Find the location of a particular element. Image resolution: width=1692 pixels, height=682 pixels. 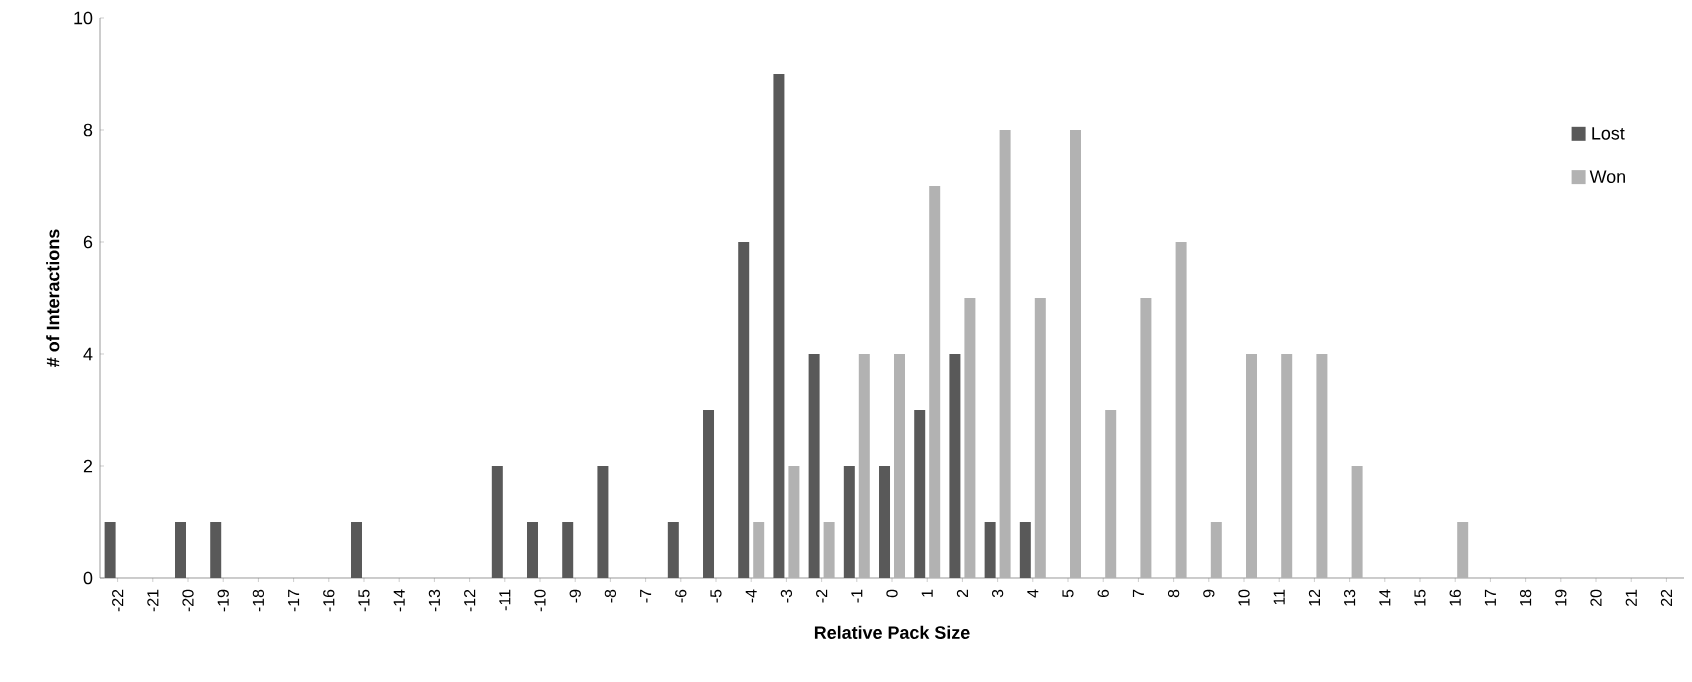

y-tick-label: 10 is located at coordinates (83, 18).